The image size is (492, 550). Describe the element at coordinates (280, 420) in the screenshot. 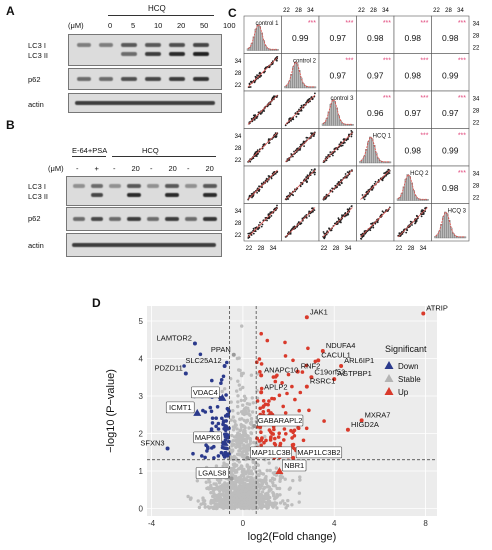

I see `gene-label-box` at that location.